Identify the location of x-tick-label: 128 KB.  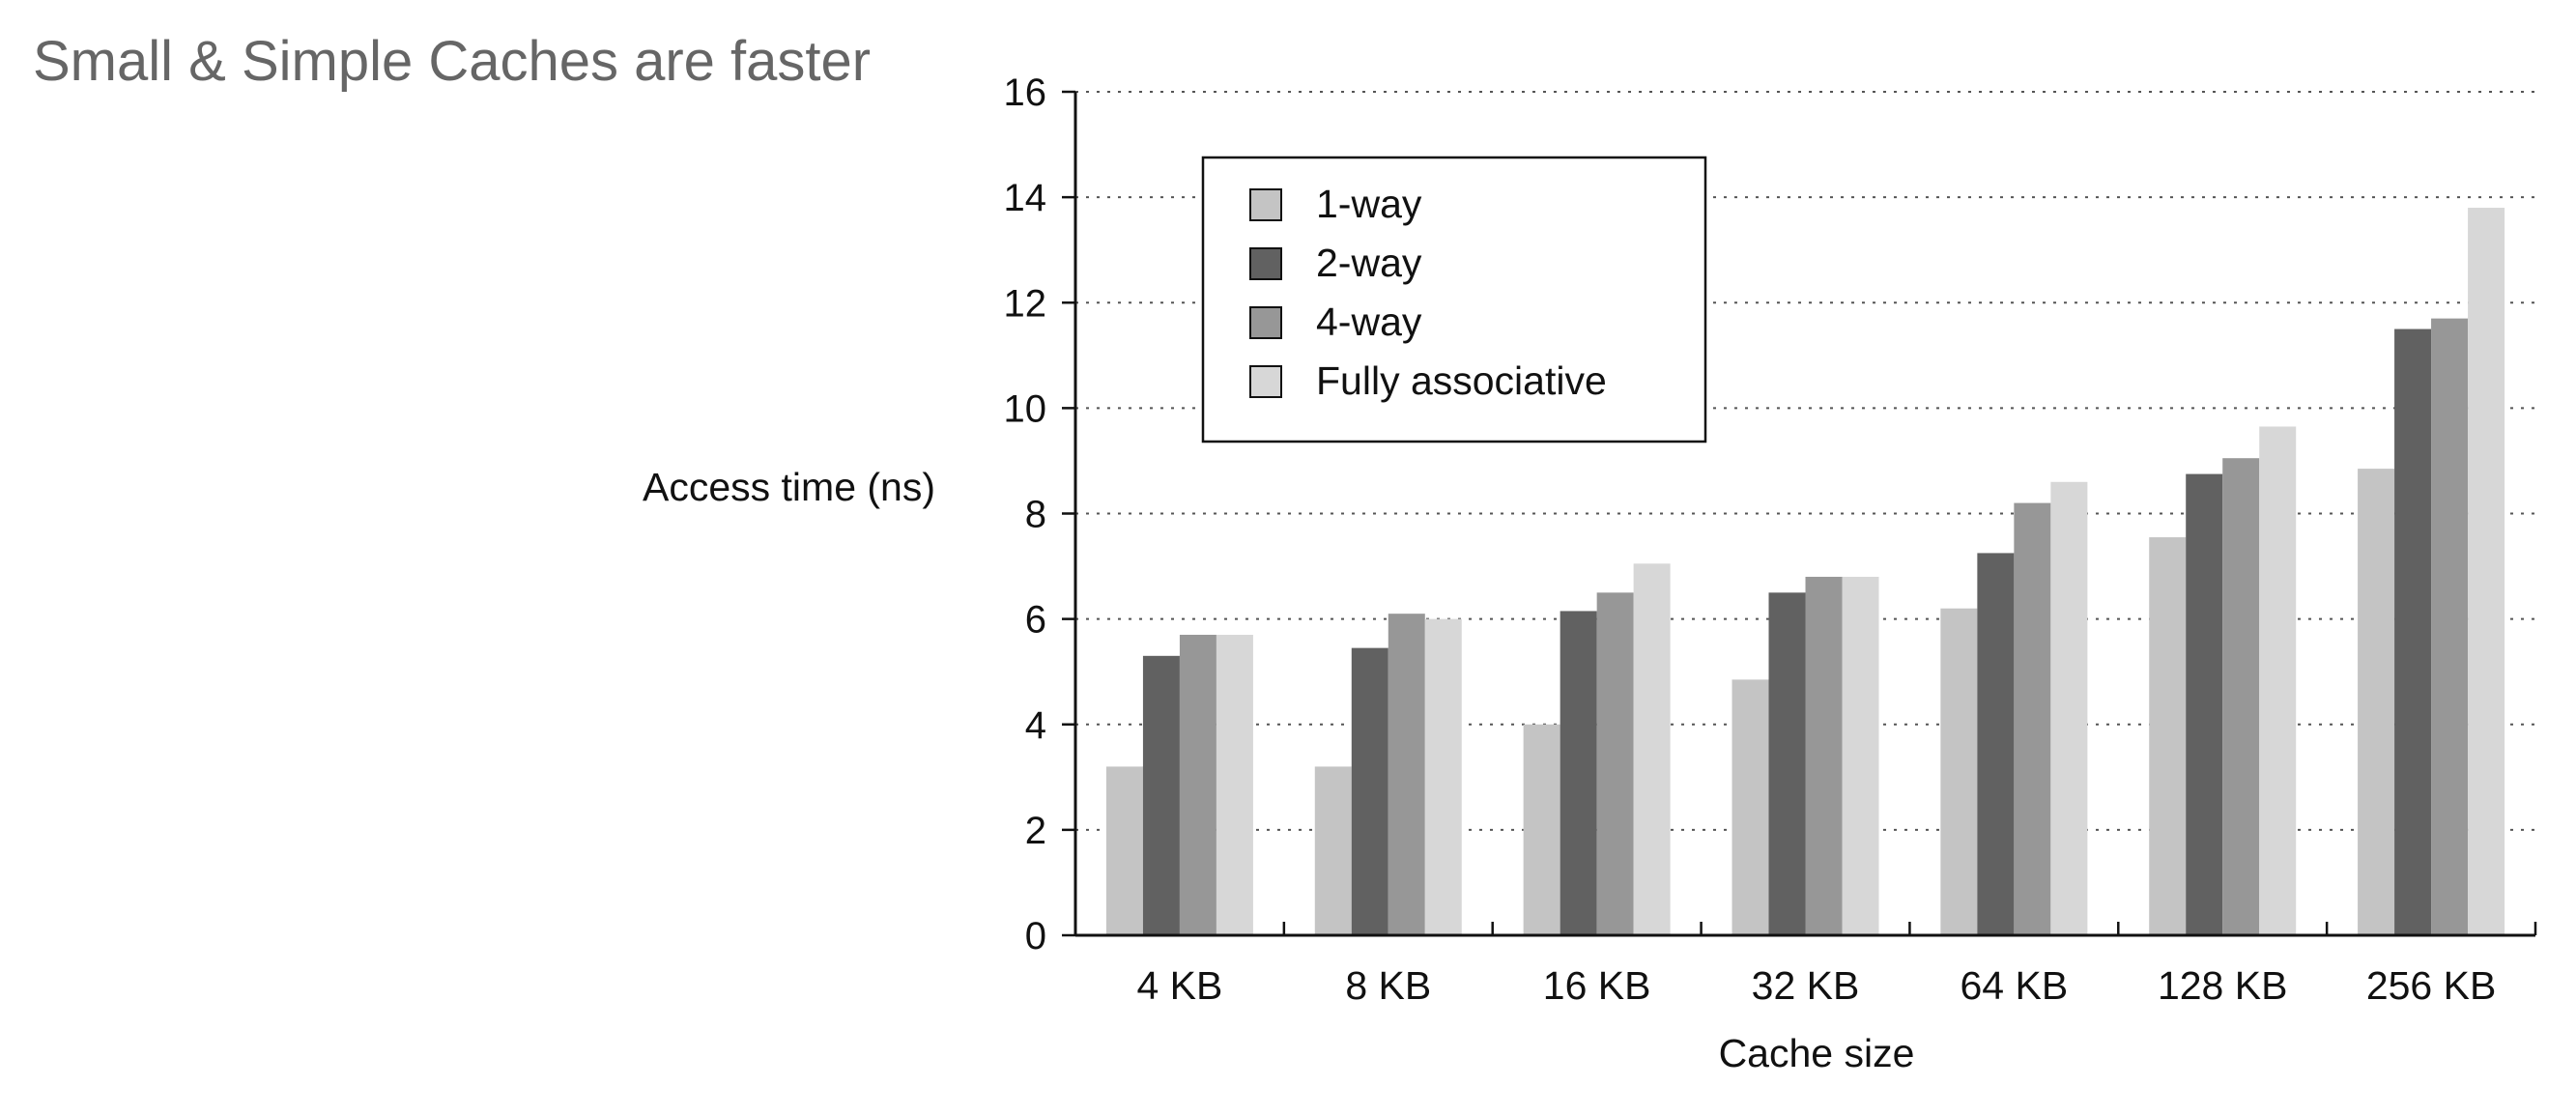
(2223, 985).